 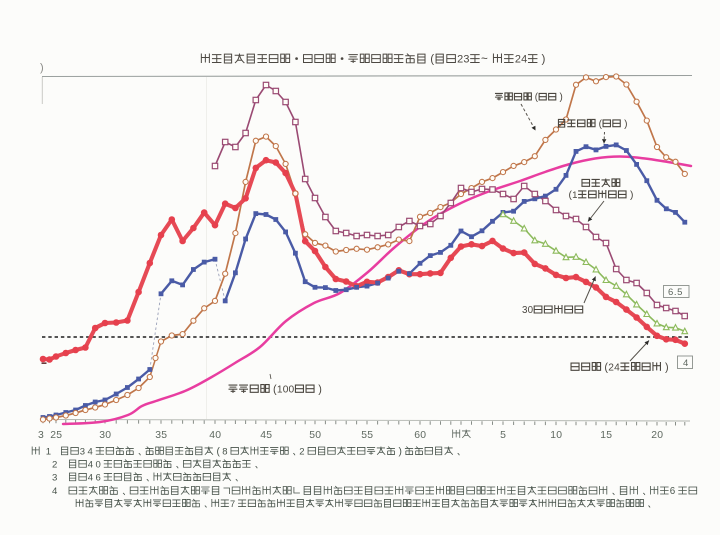 I want to click on svg-text: 15, so click(x=606, y=435).